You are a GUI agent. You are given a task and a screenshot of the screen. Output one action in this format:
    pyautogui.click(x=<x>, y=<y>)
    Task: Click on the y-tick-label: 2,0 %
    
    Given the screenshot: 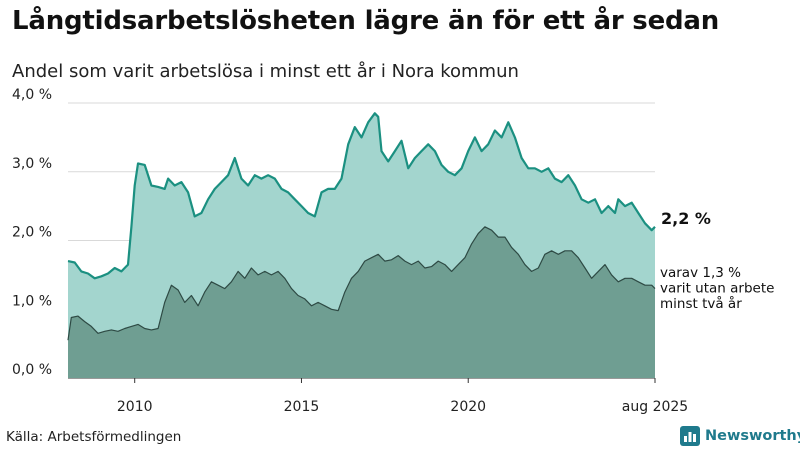 What is the action you would take?
    pyautogui.click(x=32, y=233)
    